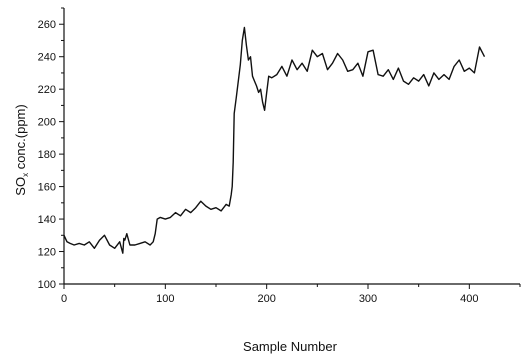 The width and height of the screenshot is (526, 356). I want to click on y-tick-label: 200, so click(47, 123).